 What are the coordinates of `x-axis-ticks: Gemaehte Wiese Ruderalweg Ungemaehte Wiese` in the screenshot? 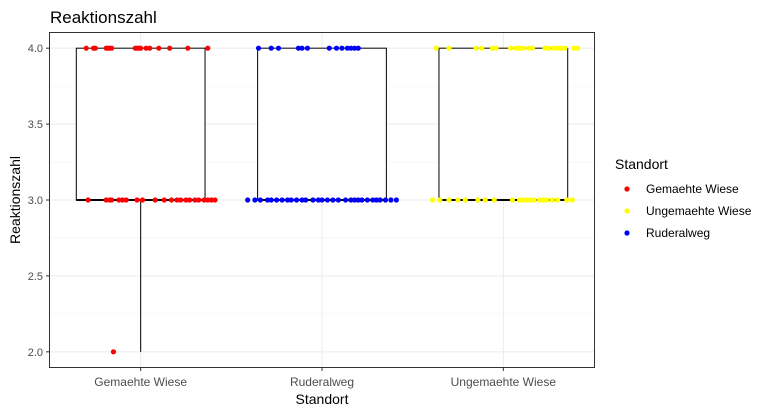 It's located at (325, 378).